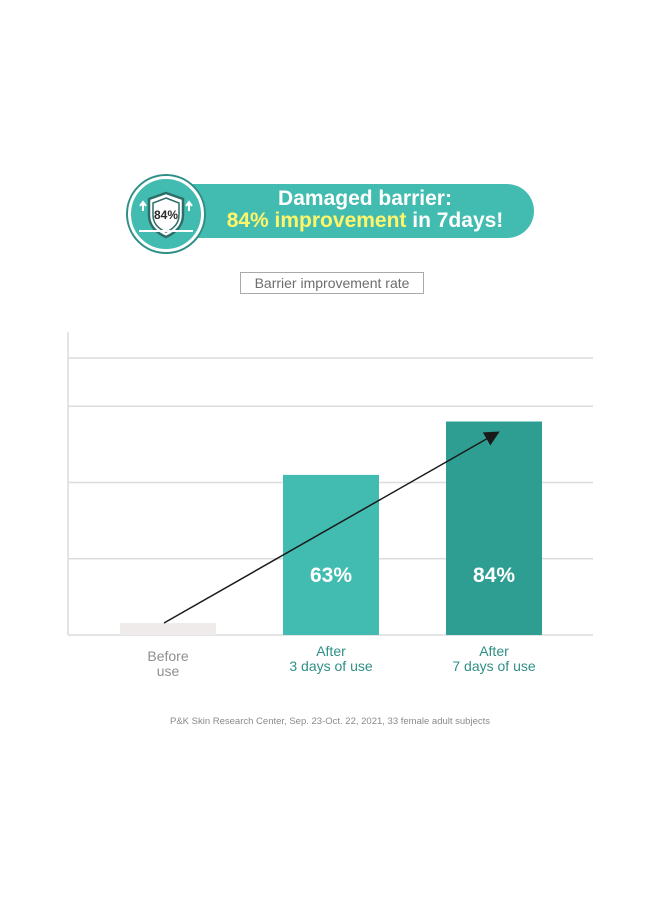  I want to click on banner-pill, so click(346, 211).